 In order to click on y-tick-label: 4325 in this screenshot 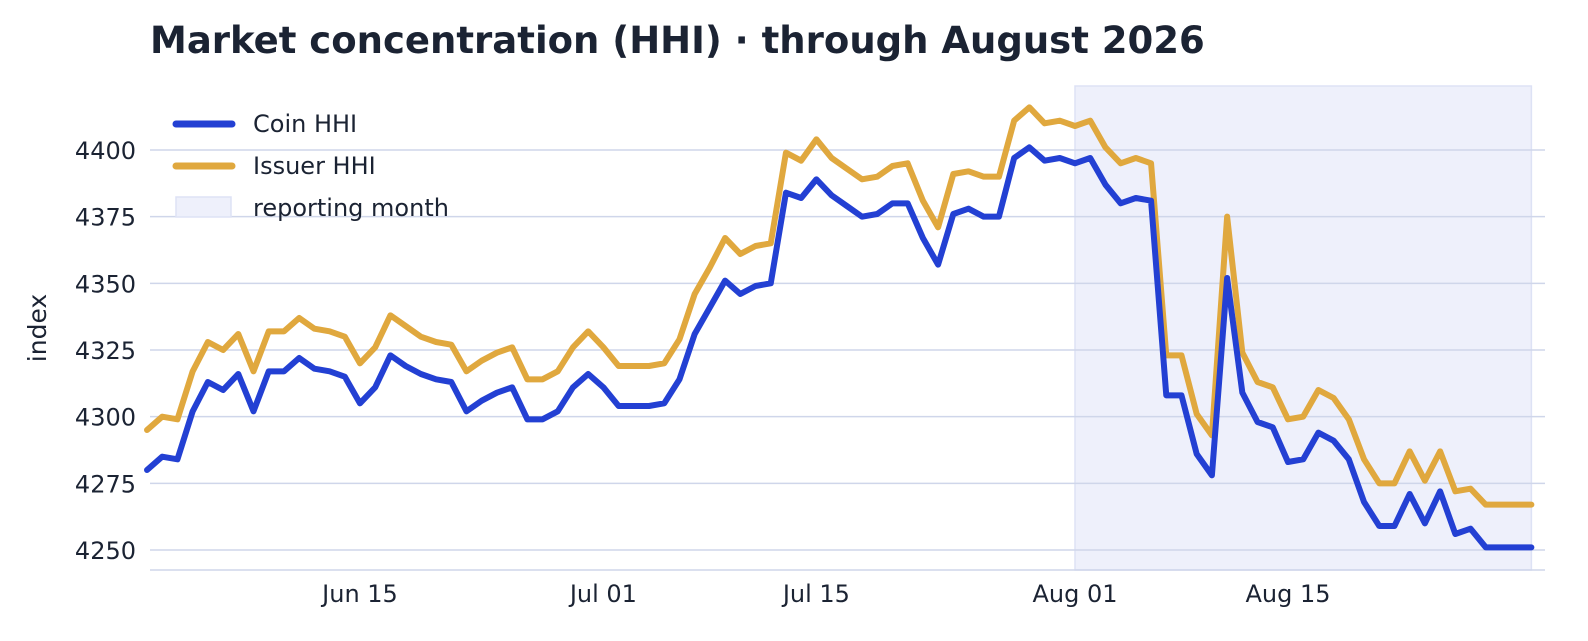, I will do `click(105, 351)`.